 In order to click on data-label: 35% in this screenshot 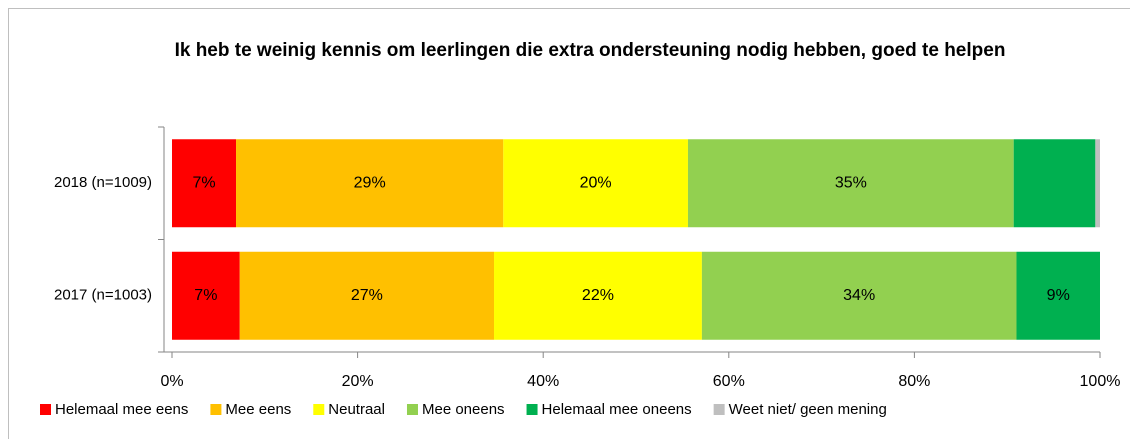, I will do `click(851, 182)`.